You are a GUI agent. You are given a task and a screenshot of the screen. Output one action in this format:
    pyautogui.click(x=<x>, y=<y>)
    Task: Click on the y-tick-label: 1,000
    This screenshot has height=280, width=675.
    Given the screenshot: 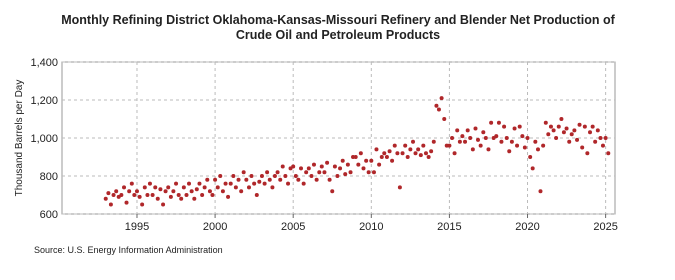 What is the action you would take?
    pyautogui.click(x=44, y=139)
    